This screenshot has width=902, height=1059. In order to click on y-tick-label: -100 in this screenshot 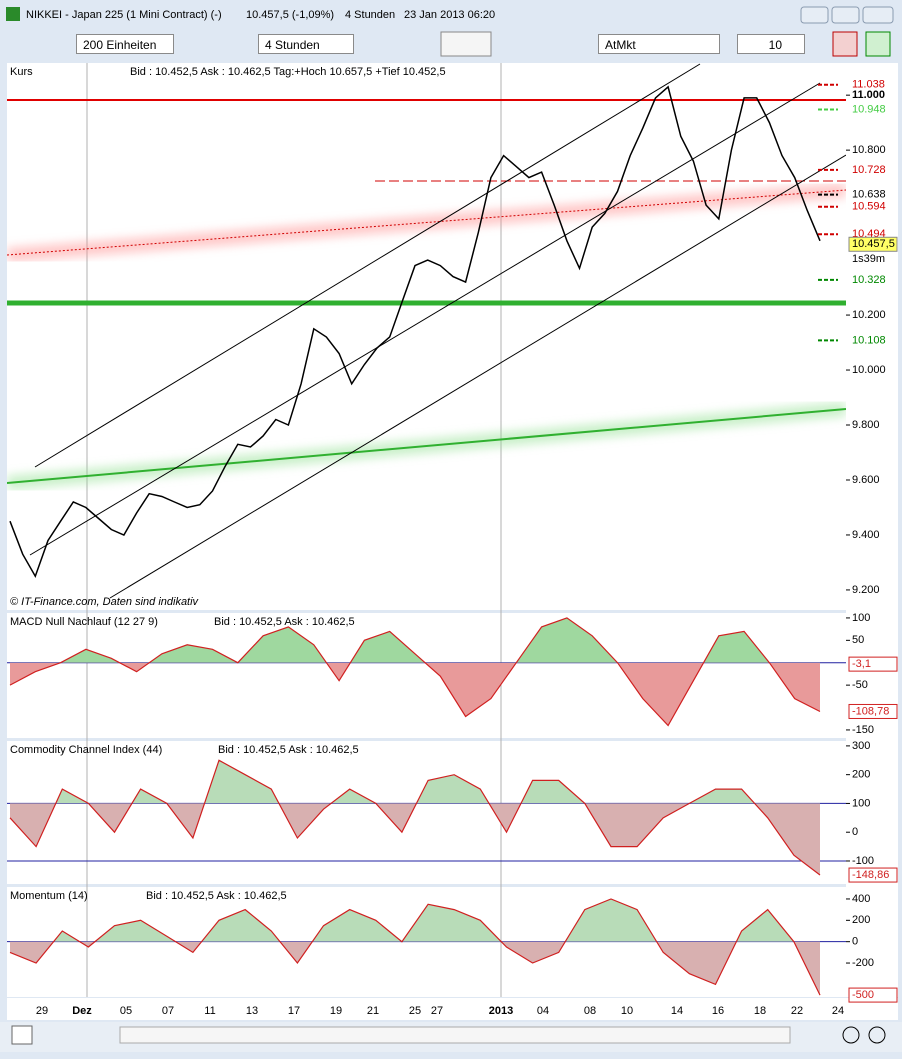, I will do `click(863, 861)`.